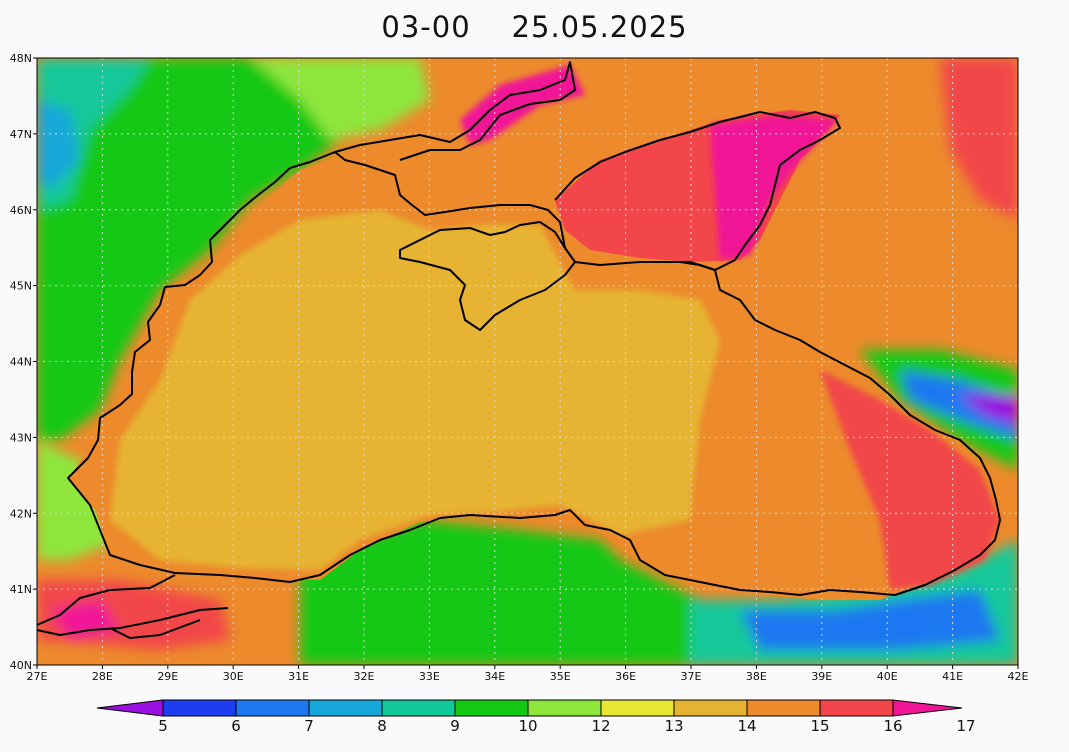 The width and height of the screenshot is (1069, 752). What do you see at coordinates (494, 676) in the screenshot?
I see `lon-tick-label: 34E` at bounding box center [494, 676].